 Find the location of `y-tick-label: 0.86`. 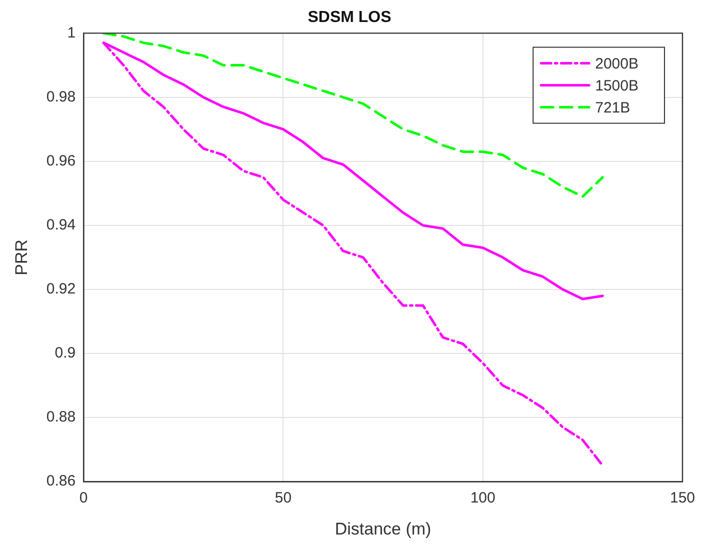

y-tick-label: 0.86 is located at coordinates (61, 481).